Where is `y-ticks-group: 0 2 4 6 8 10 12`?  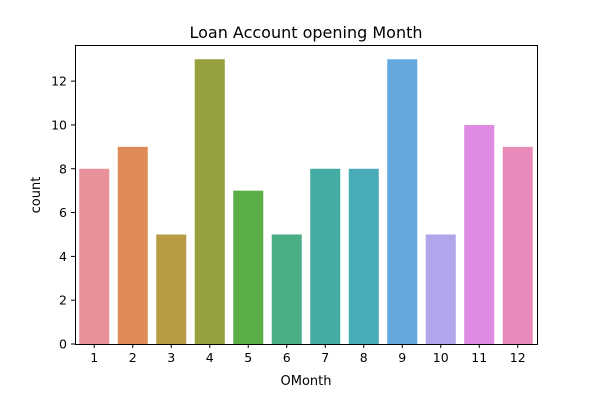 y-ticks-group: 0 2 4 6 8 10 12 is located at coordinates (63, 213).